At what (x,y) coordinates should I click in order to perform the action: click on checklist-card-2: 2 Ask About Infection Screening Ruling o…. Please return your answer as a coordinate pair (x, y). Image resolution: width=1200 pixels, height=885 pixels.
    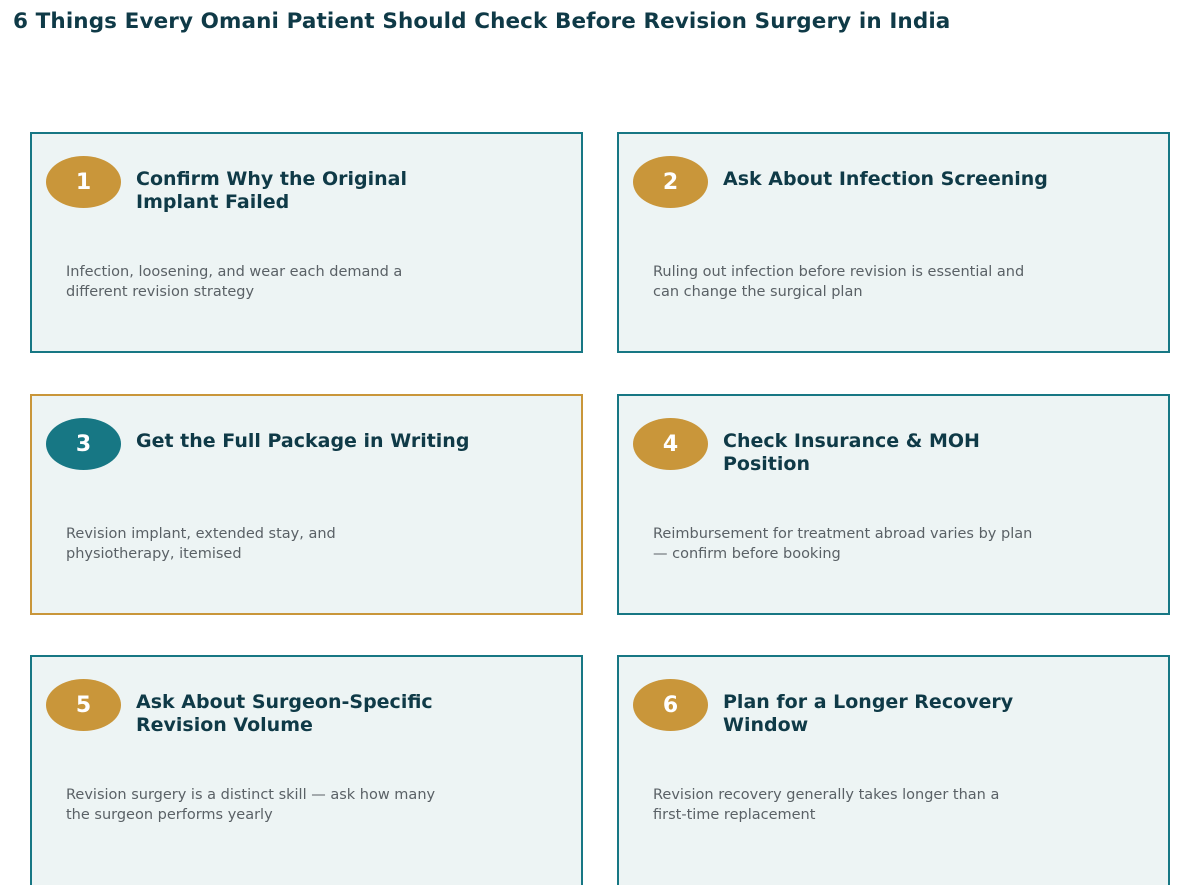
    Looking at the image, I should click on (893, 242).